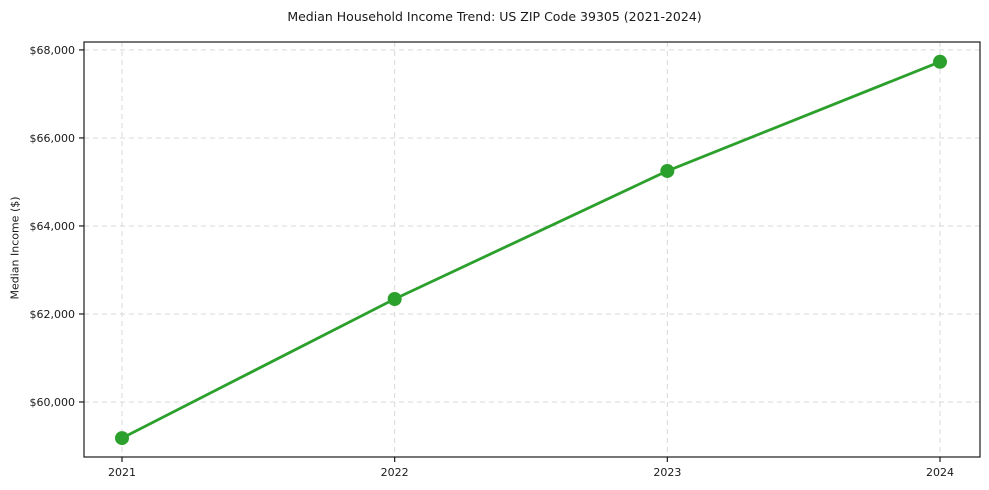  I want to click on y-tick-label: $66,000, so click(53, 138).